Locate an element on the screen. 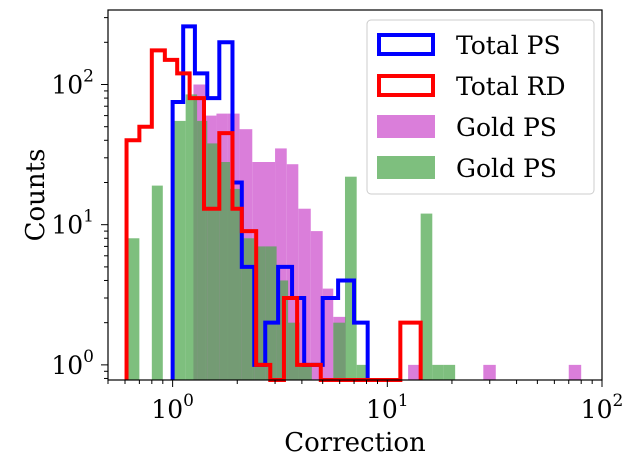  legend-label: Total RD is located at coordinates (511, 86).